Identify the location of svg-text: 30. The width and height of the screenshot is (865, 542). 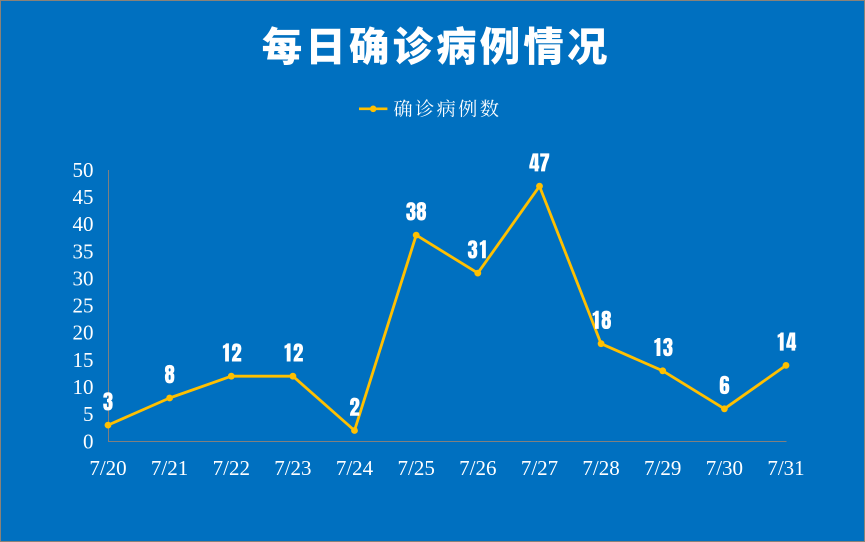
(83, 278).